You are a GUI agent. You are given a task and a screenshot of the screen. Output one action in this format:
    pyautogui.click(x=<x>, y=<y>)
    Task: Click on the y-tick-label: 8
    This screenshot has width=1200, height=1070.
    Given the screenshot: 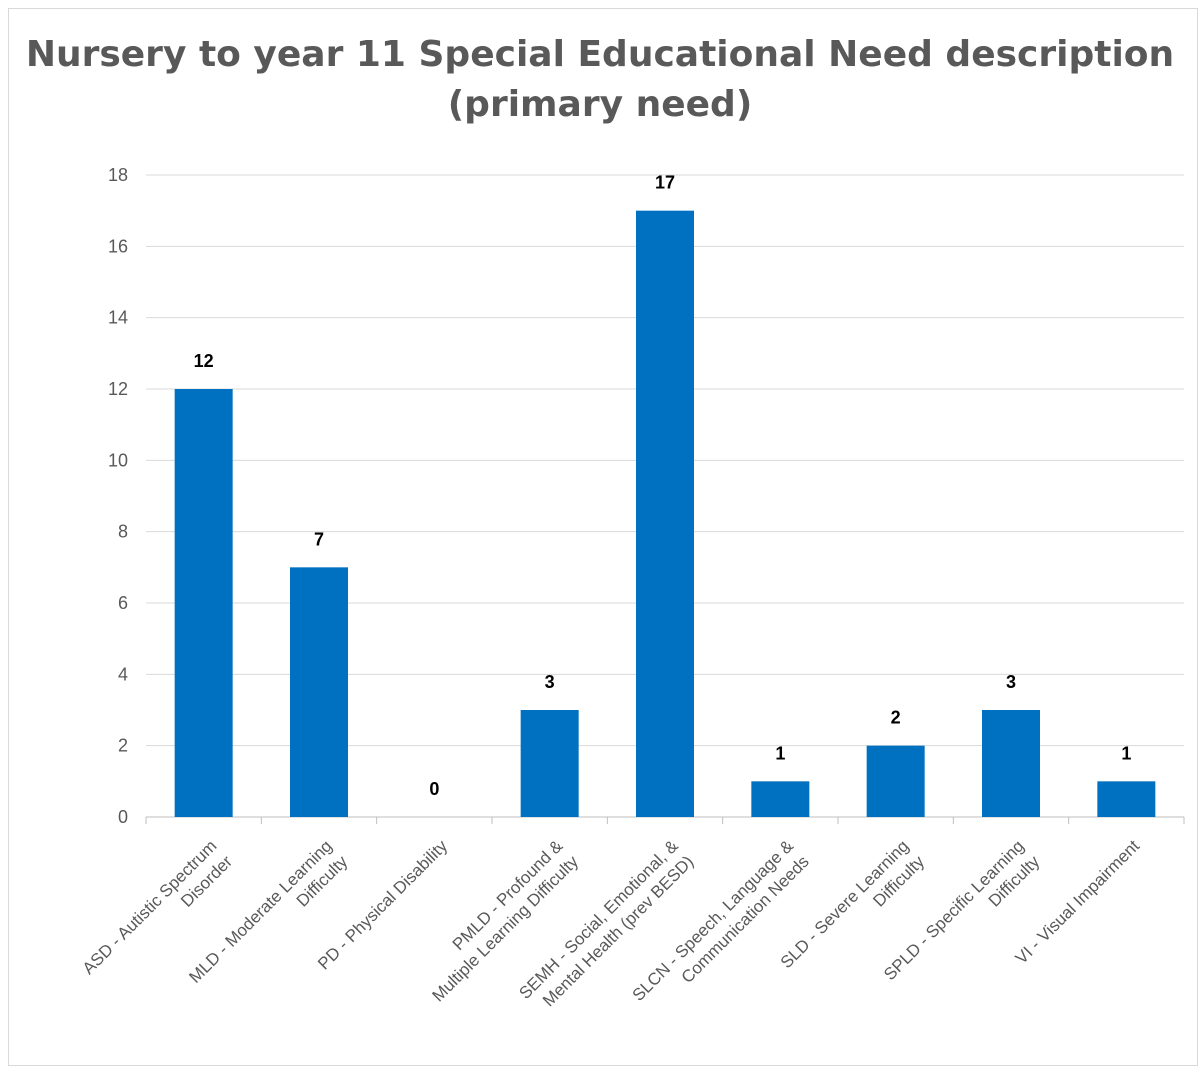 What is the action you would take?
    pyautogui.click(x=123, y=532)
    